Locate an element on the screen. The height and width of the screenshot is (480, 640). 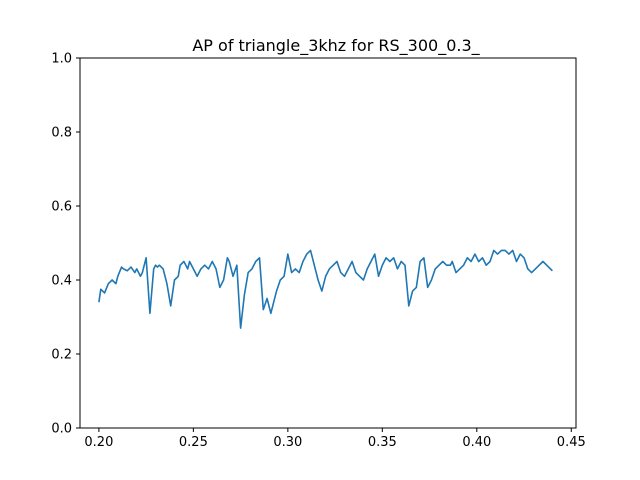
y-tick-label: 0.0 is located at coordinates (61, 429).